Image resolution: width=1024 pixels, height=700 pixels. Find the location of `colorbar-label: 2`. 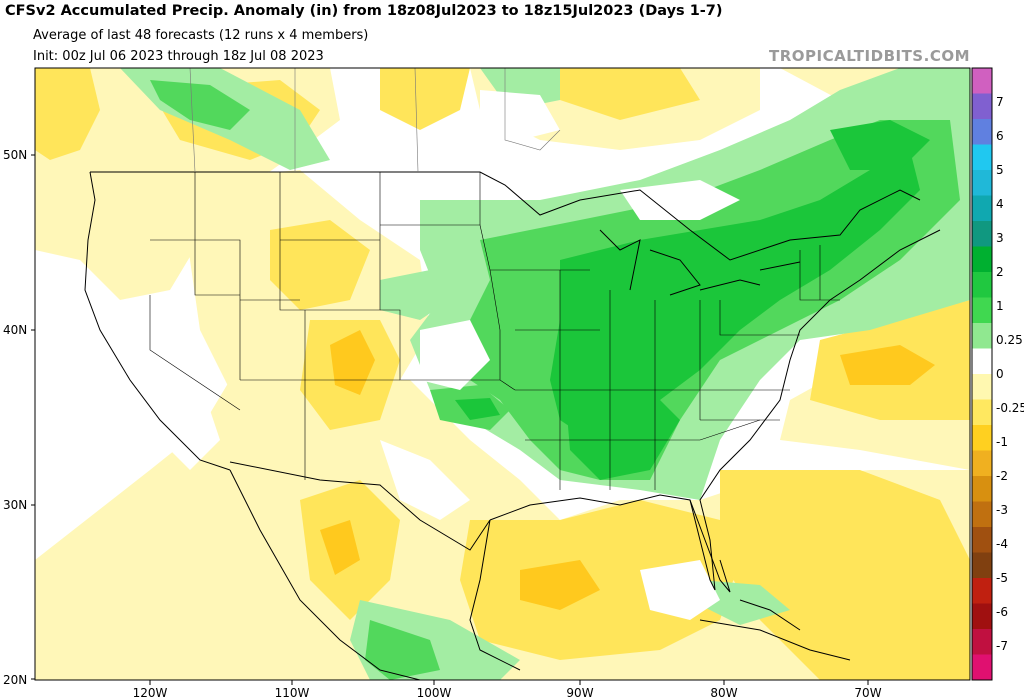

colorbar-label: 2 is located at coordinates (1000, 272).